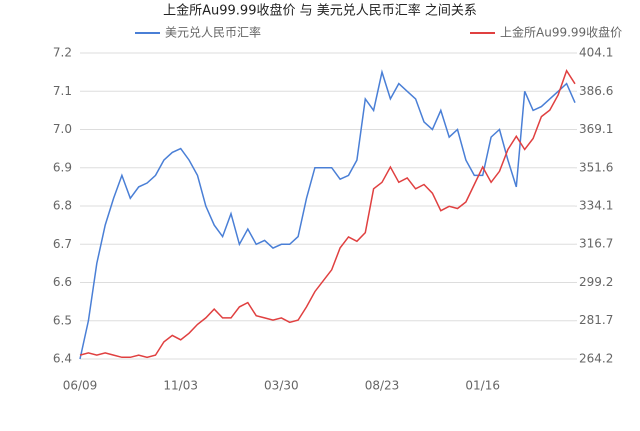 This screenshot has width=640, height=431. What do you see at coordinates (80, 386) in the screenshot?
I see `x-tick-label: 06/09` at bounding box center [80, 386].